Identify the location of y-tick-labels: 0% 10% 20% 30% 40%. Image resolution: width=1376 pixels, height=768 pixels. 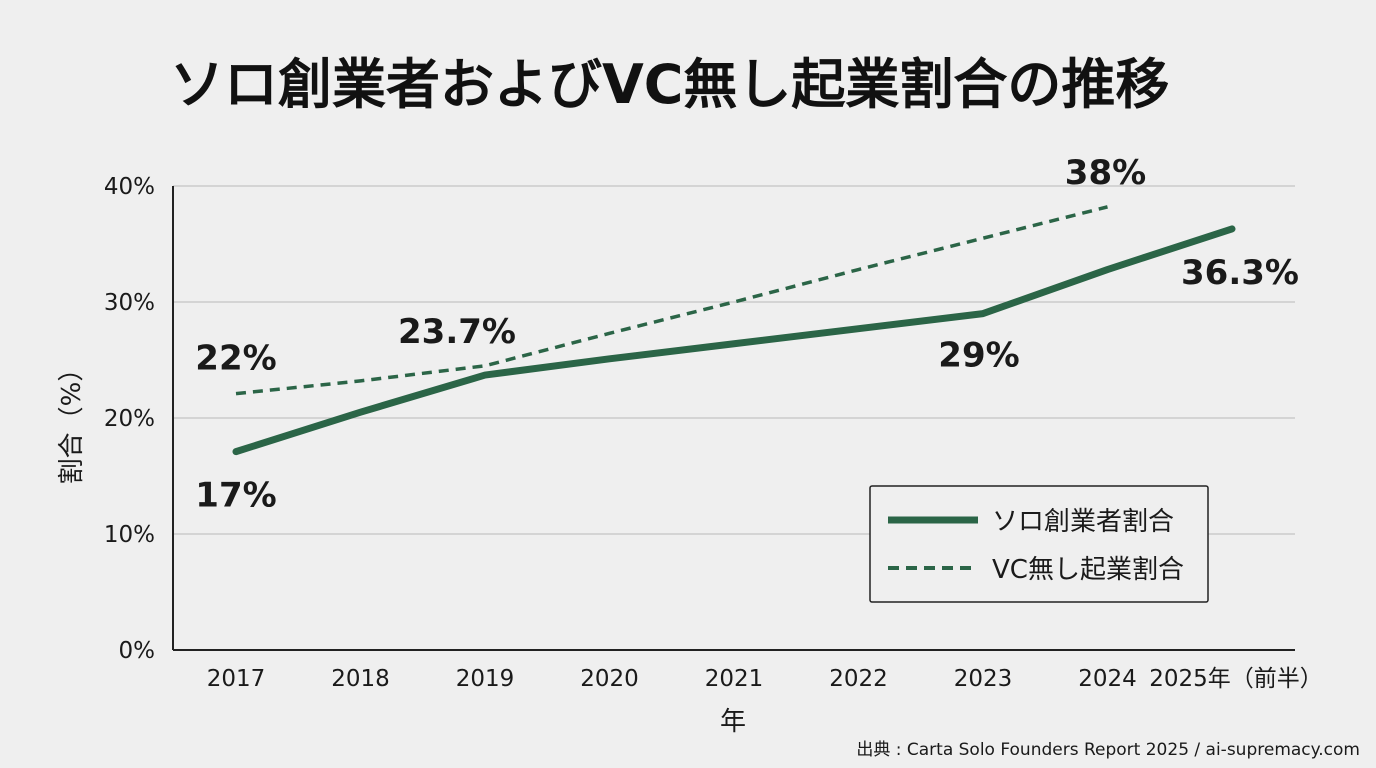
(129, 419).